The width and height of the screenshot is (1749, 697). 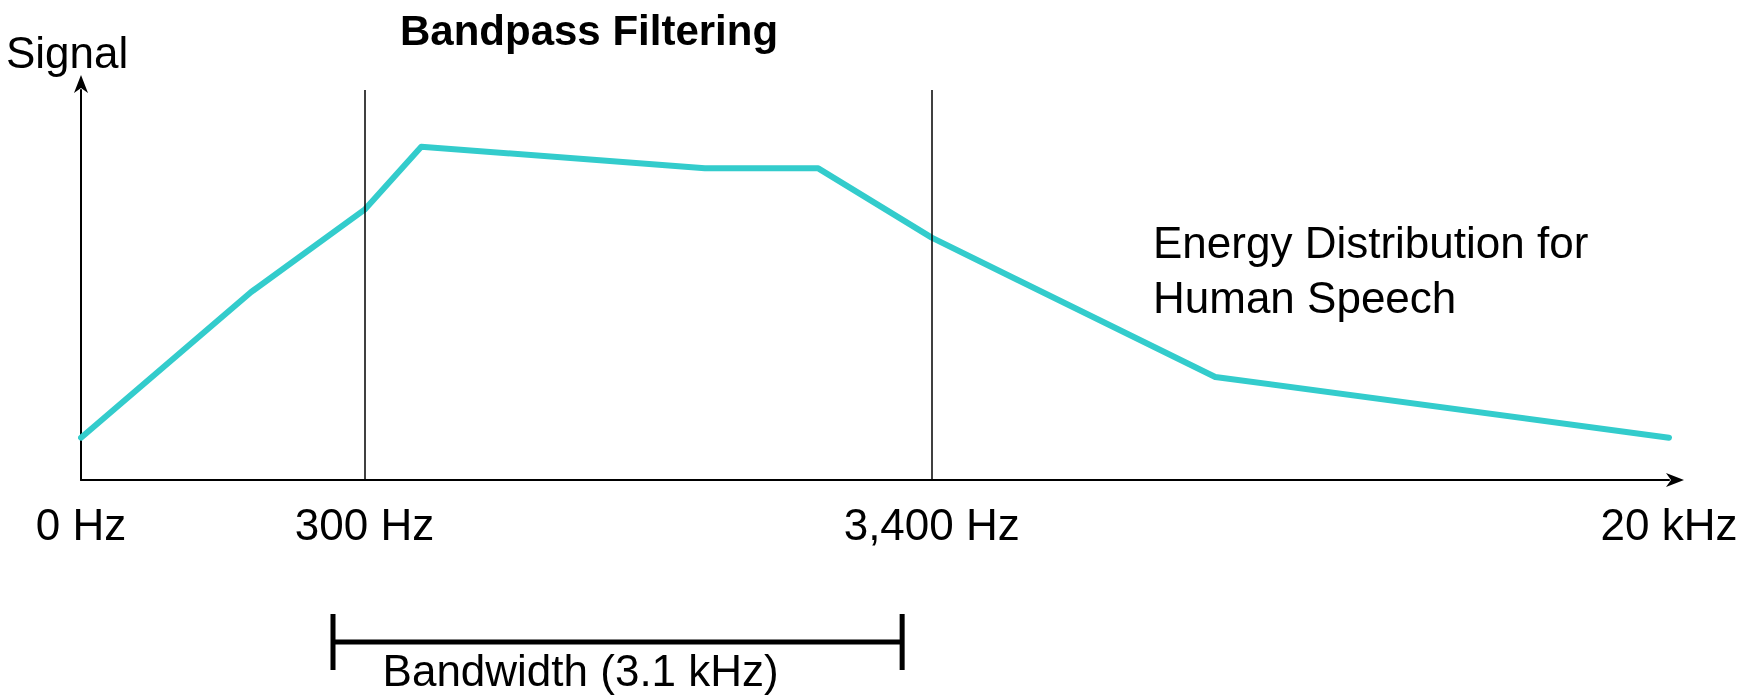 I want to click on x-tick-label: 20 kHz, so click(x=1669, y=524).